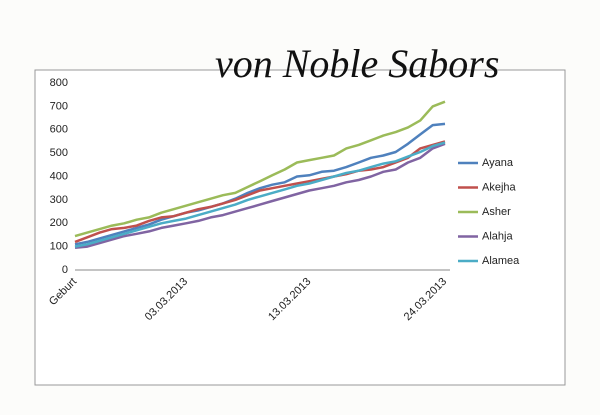  What do you see at coordinates (65, 270) in the screenshot?
I see `y-tick-label: 0` at bounding box center [65, 270].